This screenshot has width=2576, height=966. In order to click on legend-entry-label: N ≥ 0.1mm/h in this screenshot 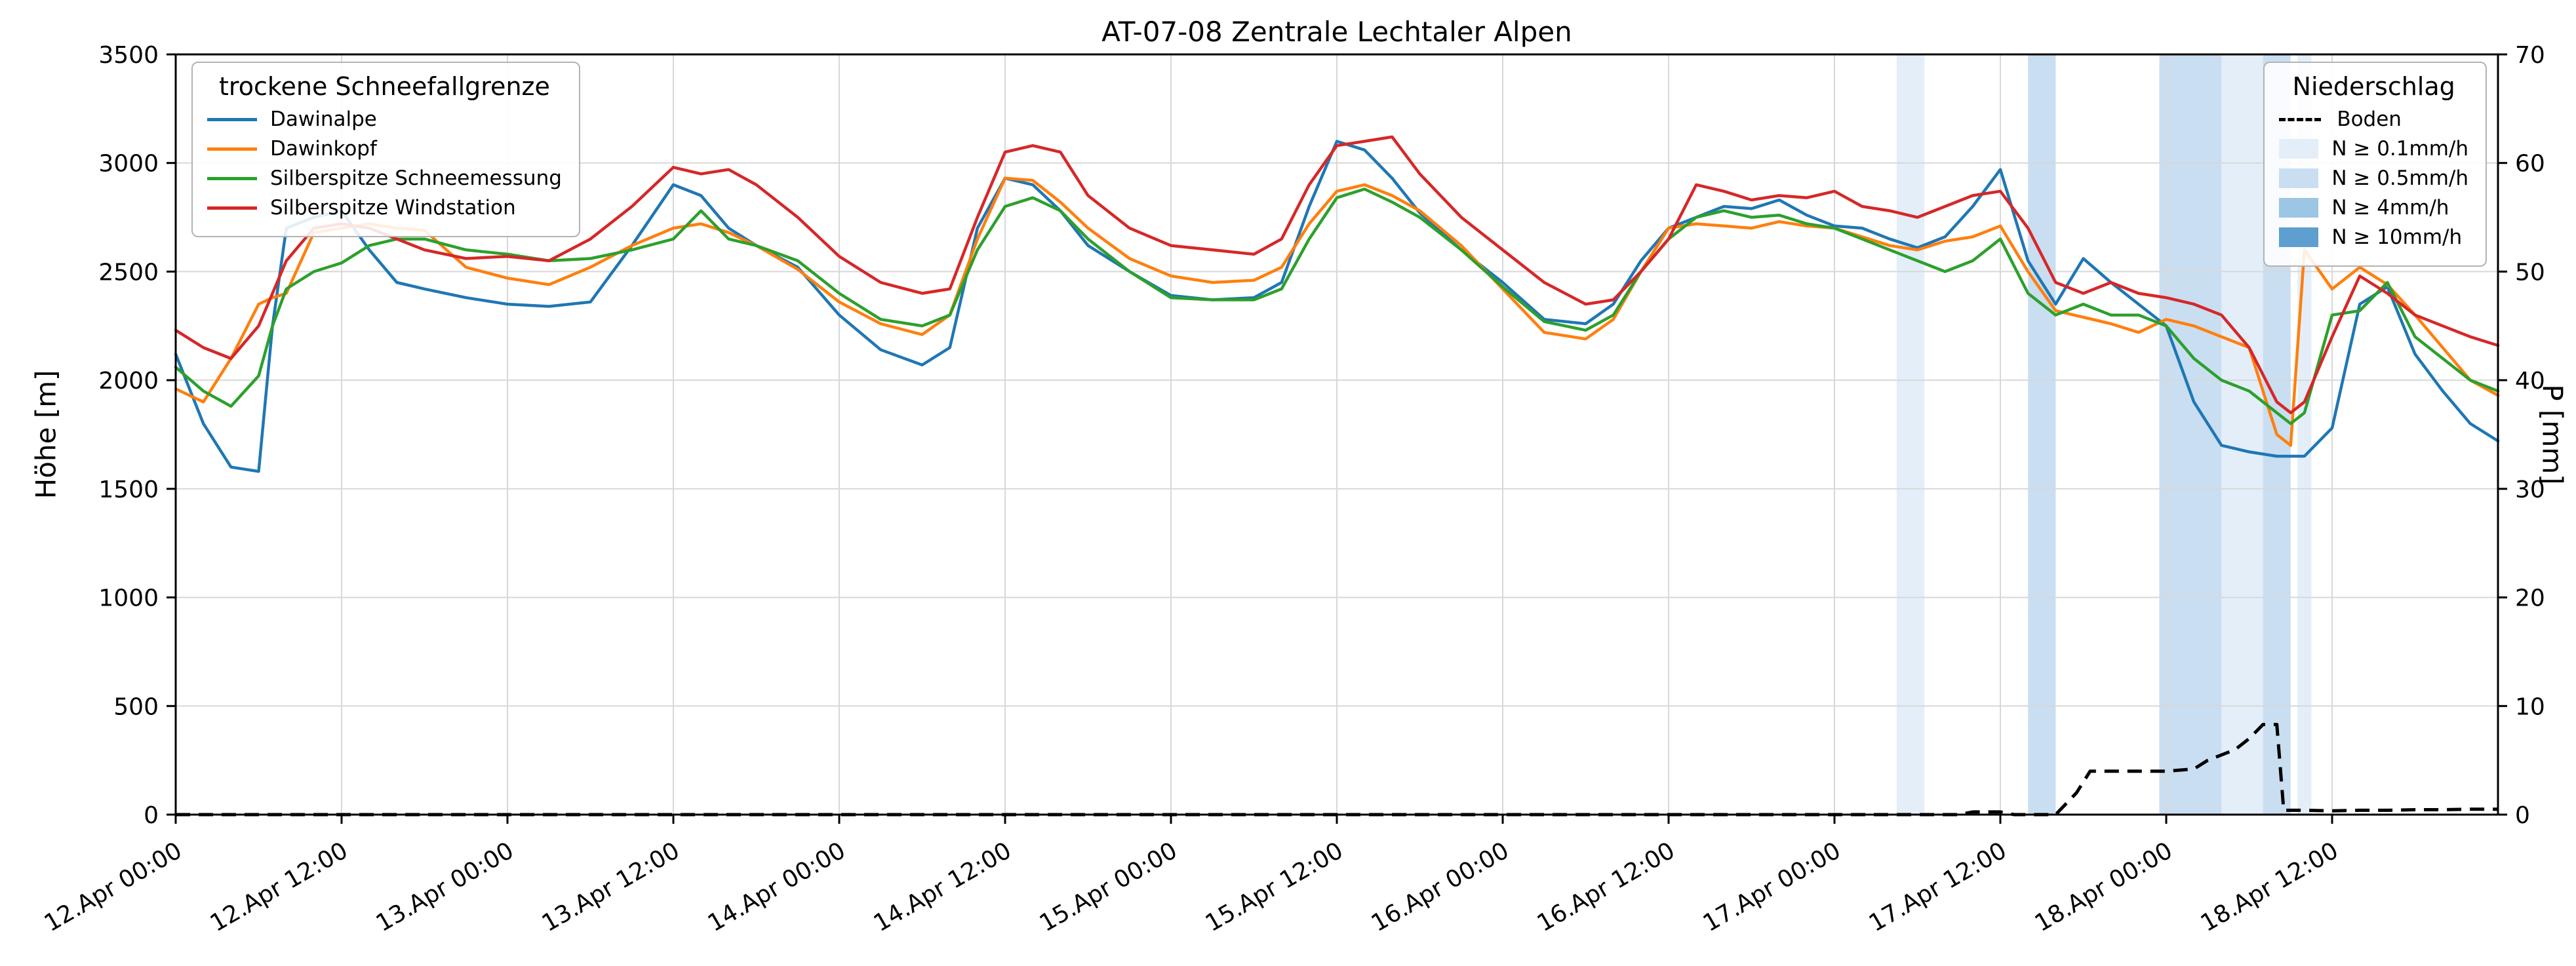, I will do `click(2399, 149)`.